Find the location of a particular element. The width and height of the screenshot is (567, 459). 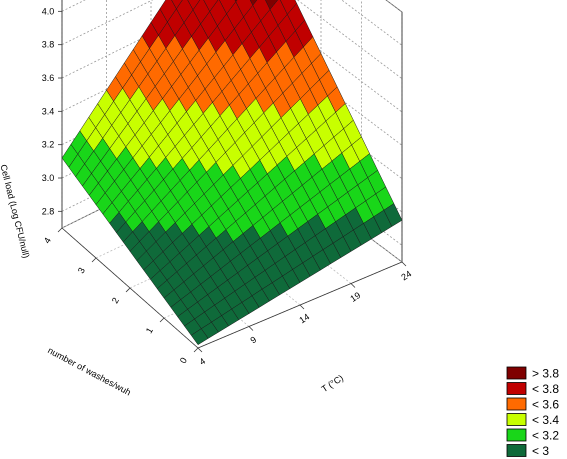

x-tick-label: 9 is located at coordinates (254, 339).